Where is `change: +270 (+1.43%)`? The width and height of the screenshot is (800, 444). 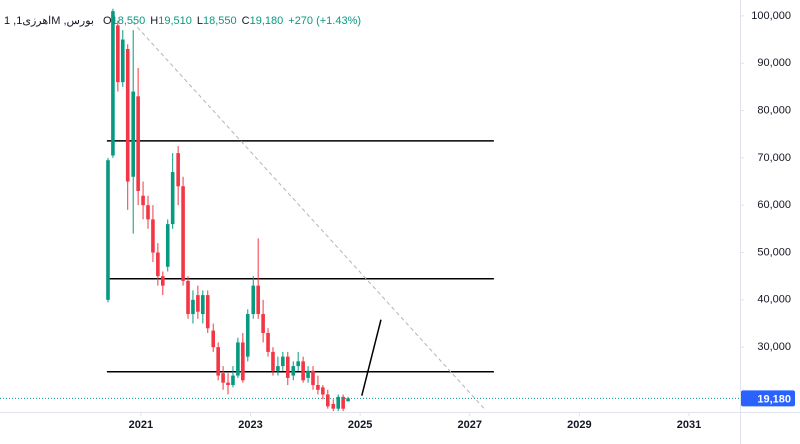 change: +270 (+1.43%) is located at coordinates (325, 21).